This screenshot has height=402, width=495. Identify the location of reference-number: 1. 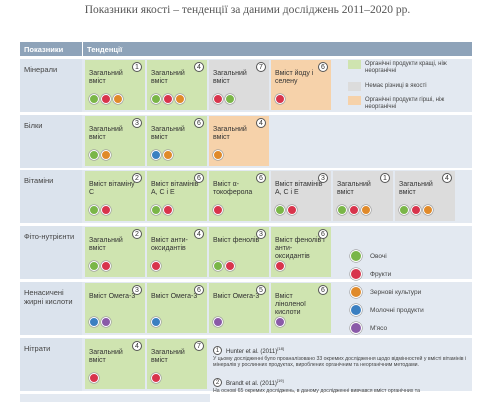
(137, 67).